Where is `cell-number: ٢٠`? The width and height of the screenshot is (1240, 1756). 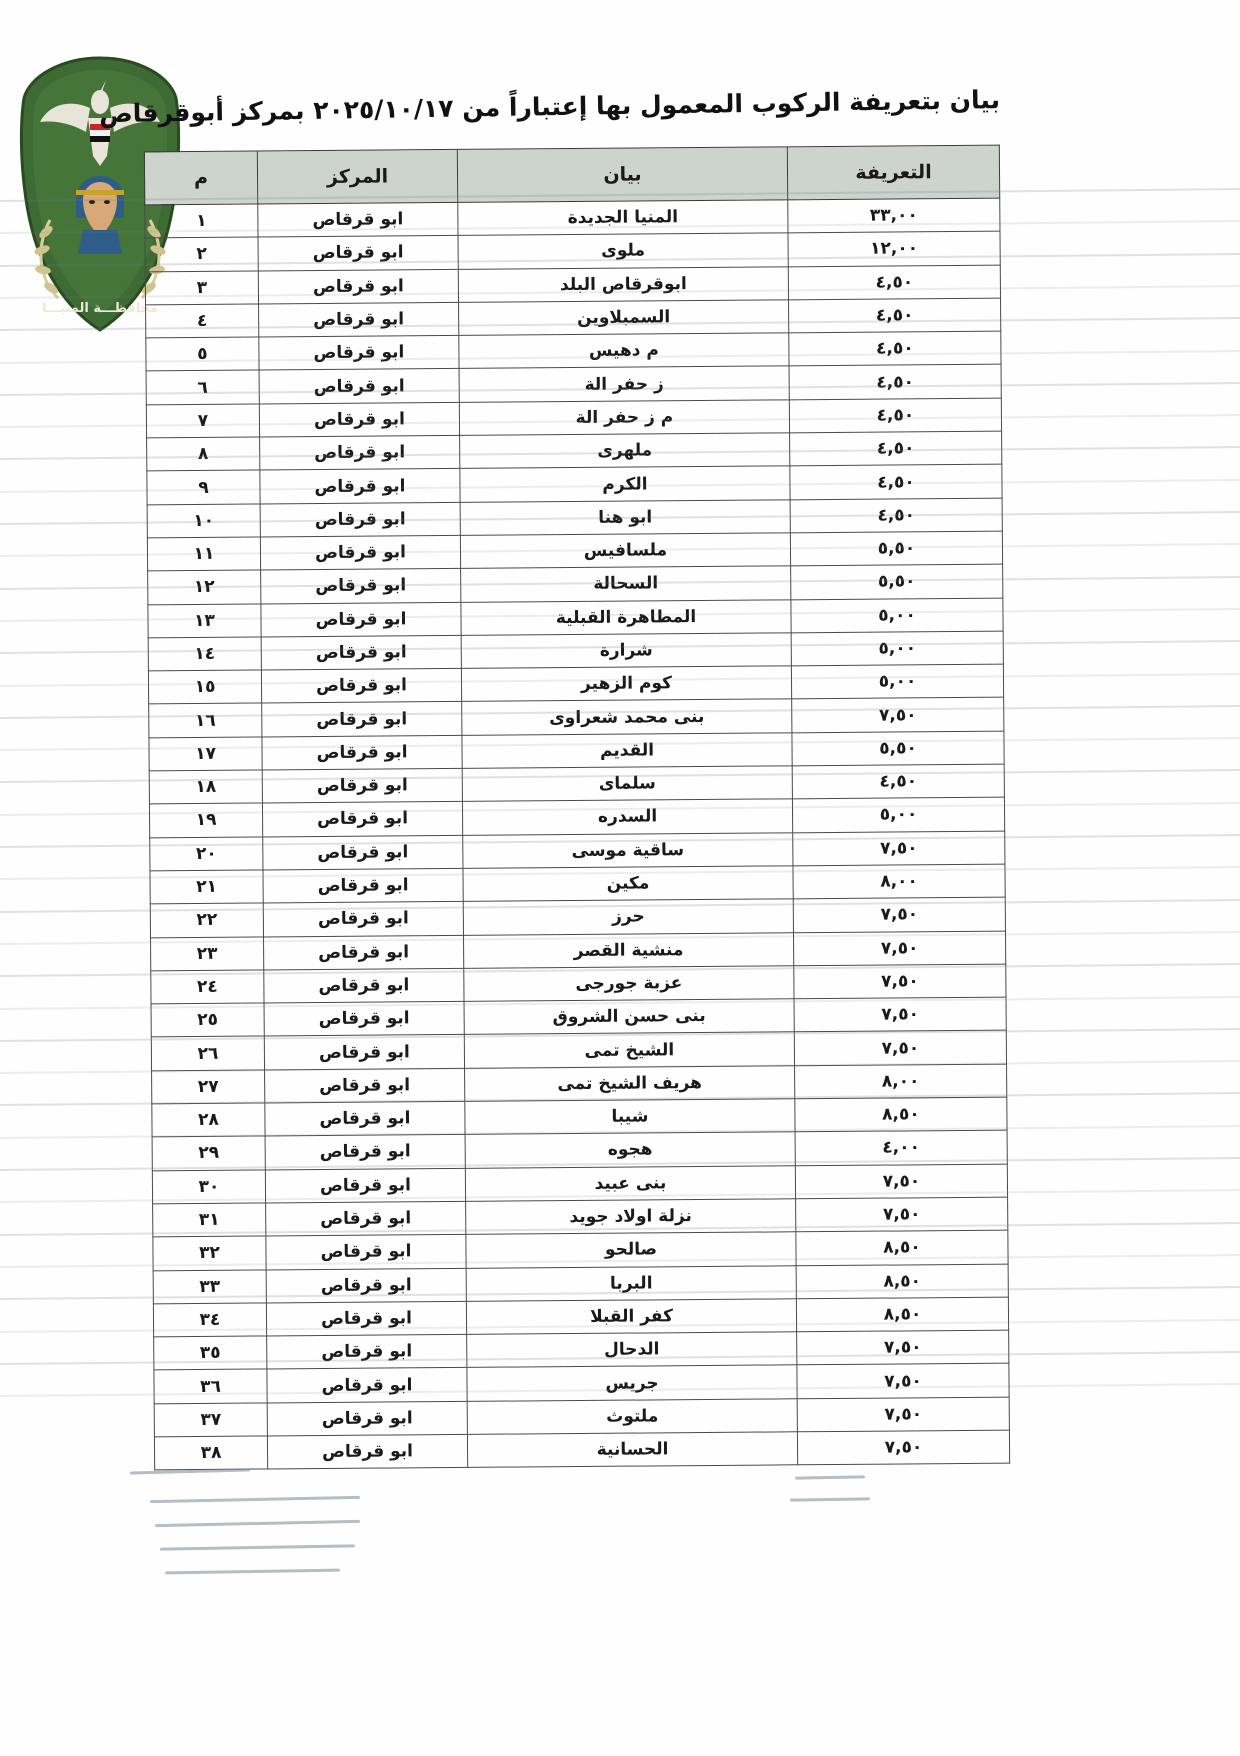 cell-number: ٢٠ is located at coordinates (206, 853).